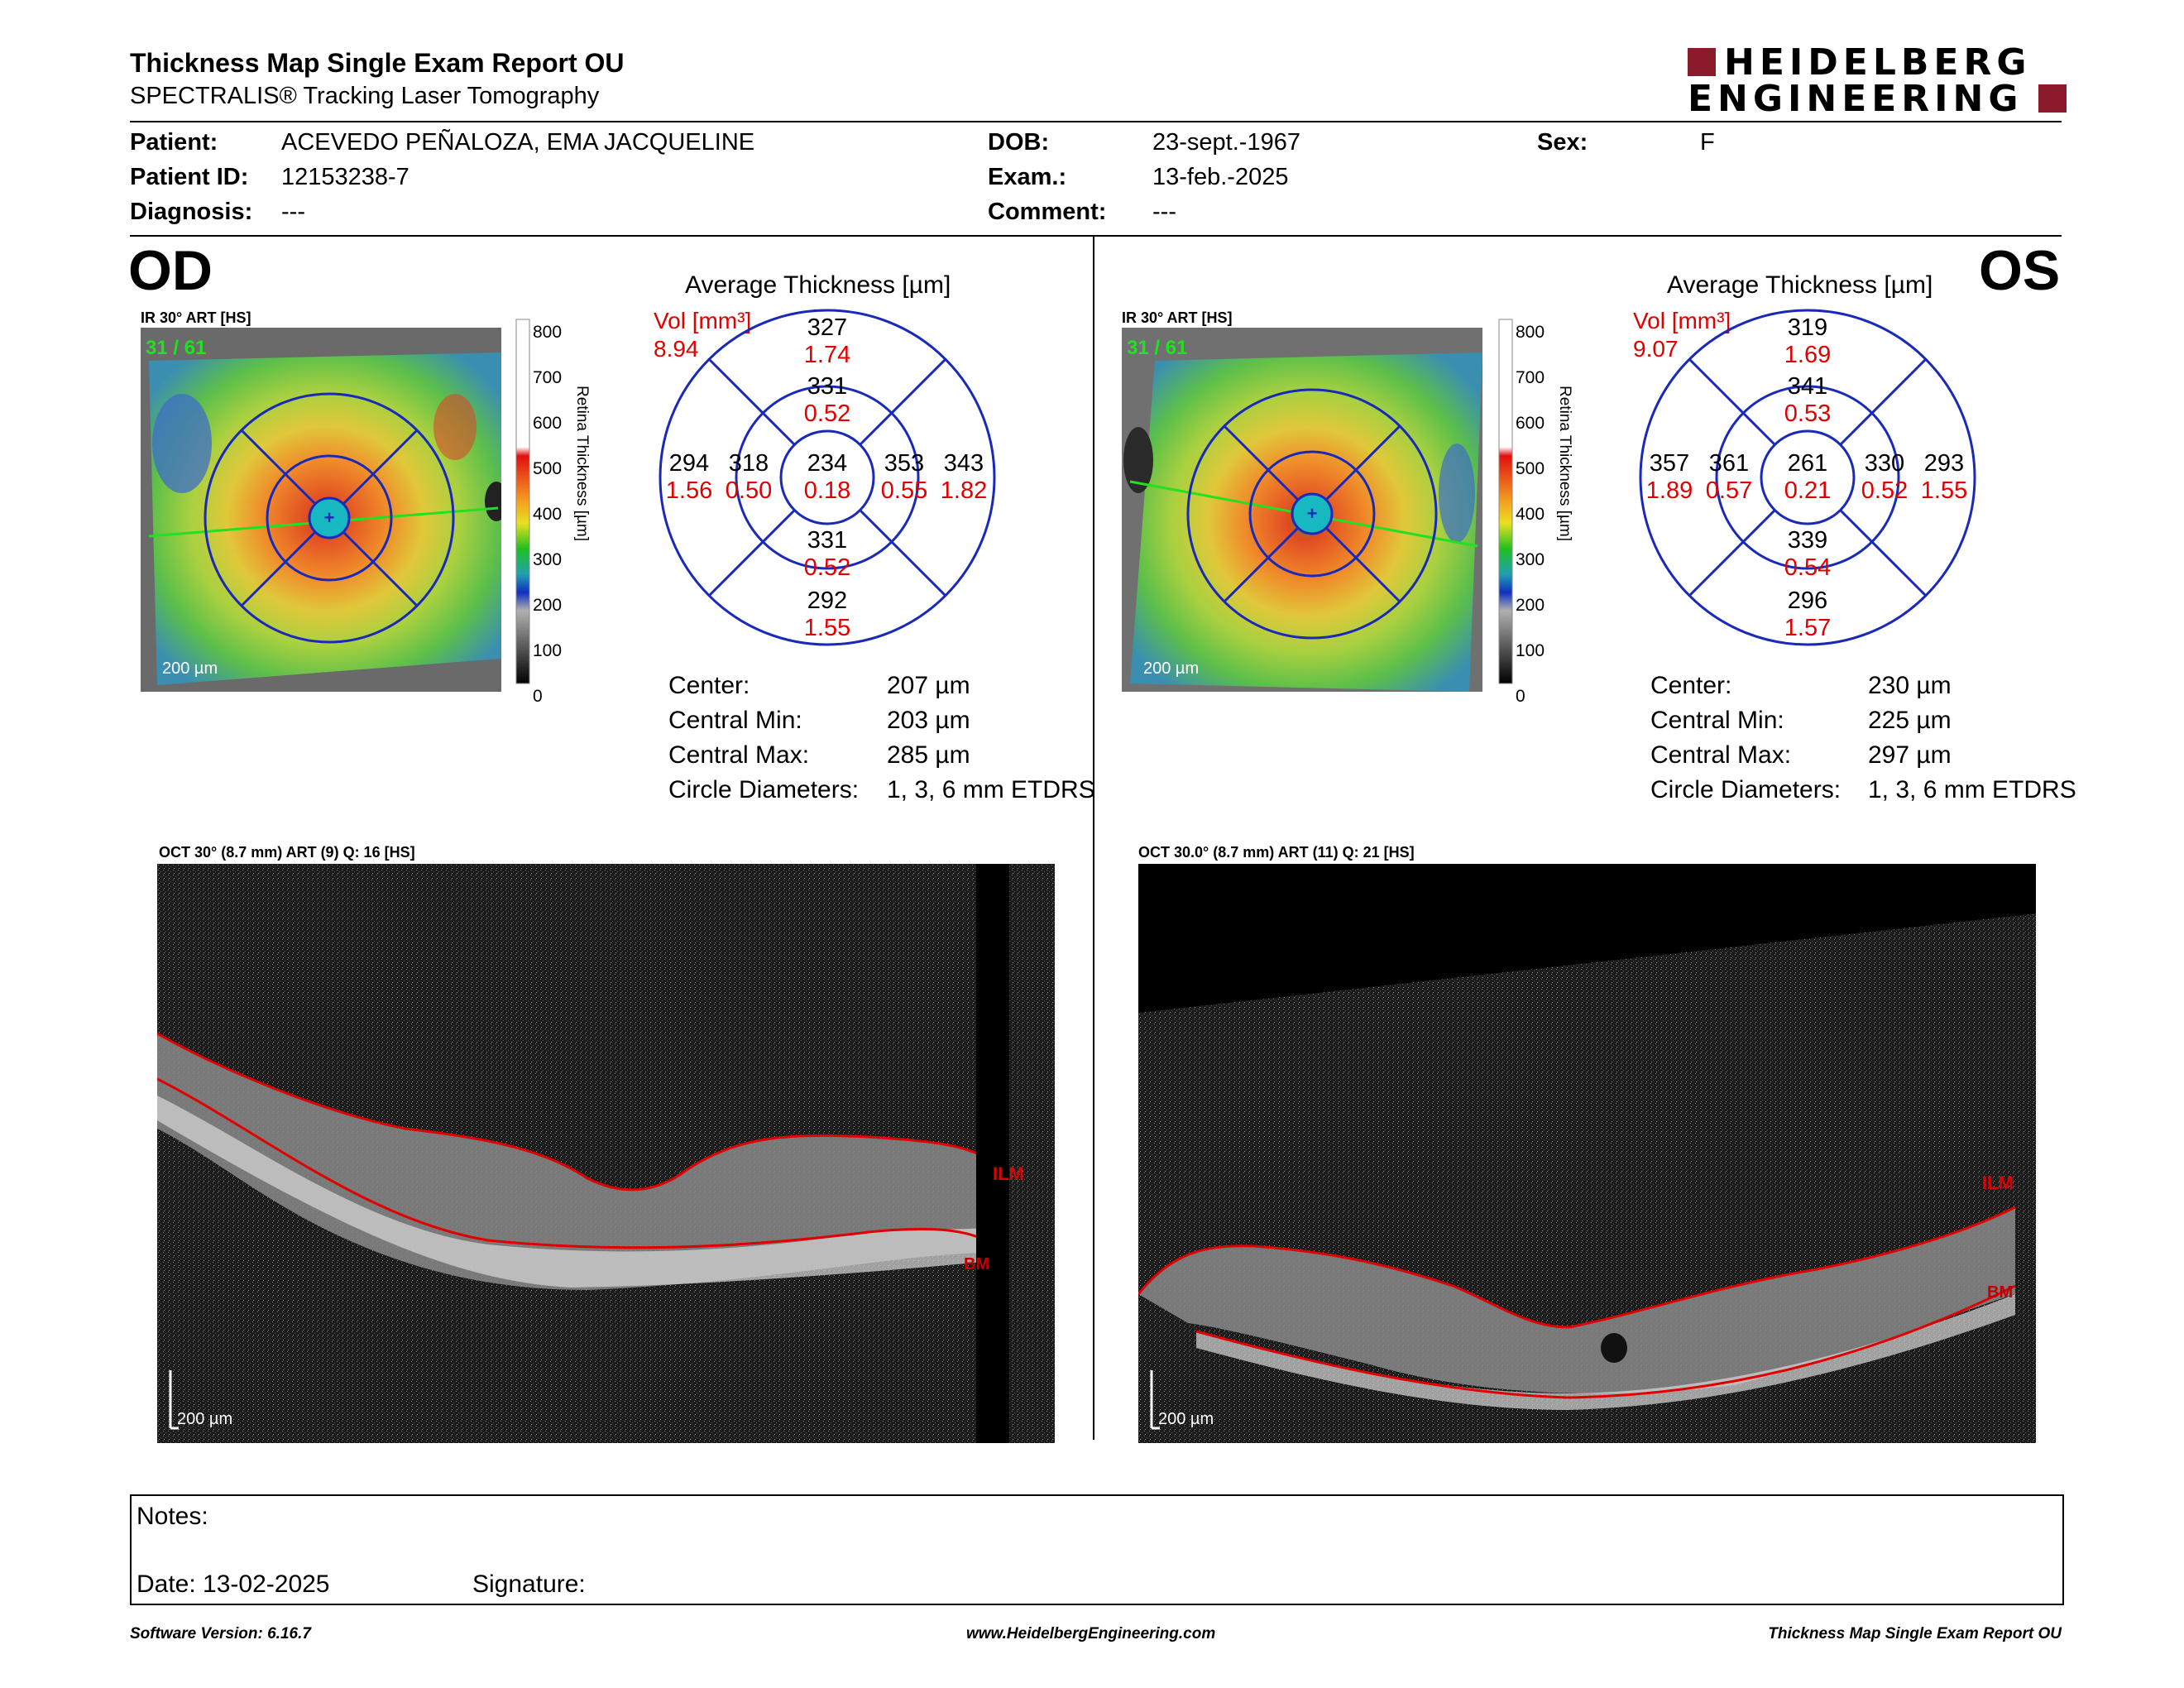 The width and height of the screenshot is (2184, 1688). I want to click on od-inner-right-volume: 0.55, so click(904, 490).